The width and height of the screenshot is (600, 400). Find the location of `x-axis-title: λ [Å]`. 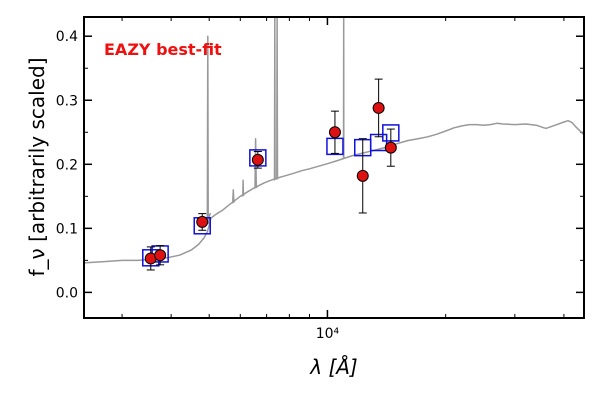

x-axis-title: λ [Å] is located at coordinates (333, 367).